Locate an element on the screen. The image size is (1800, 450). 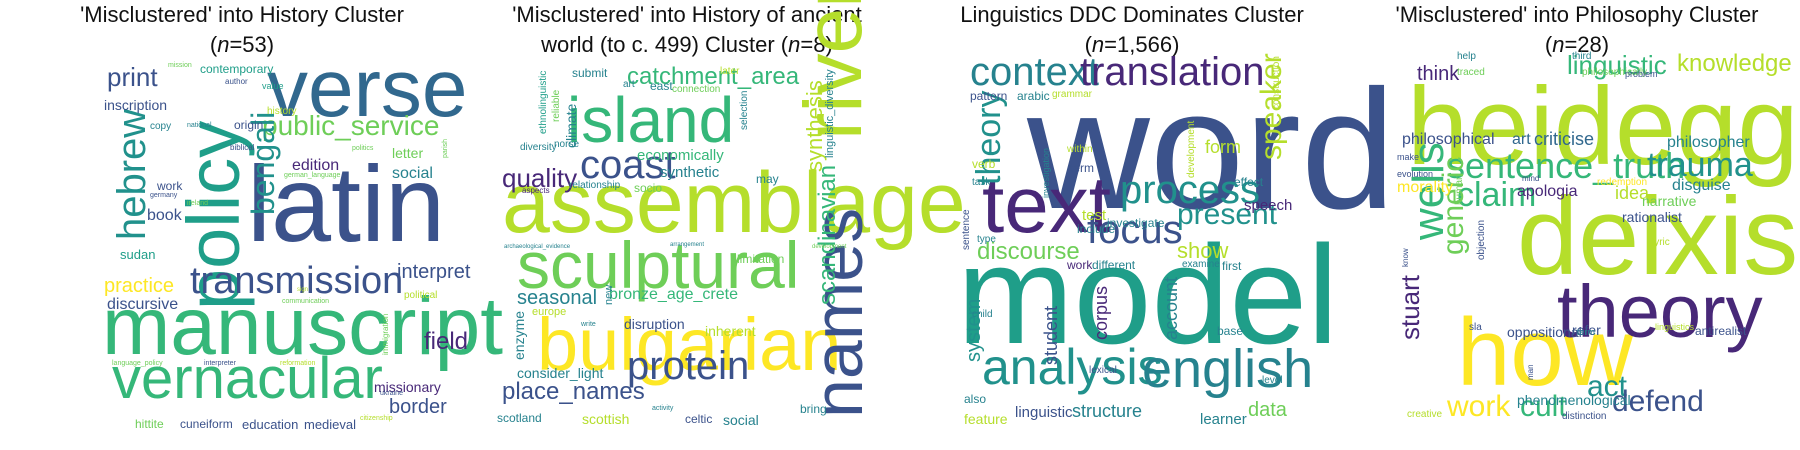
cloud-word: citizenship is located at coordinates (376, 418).